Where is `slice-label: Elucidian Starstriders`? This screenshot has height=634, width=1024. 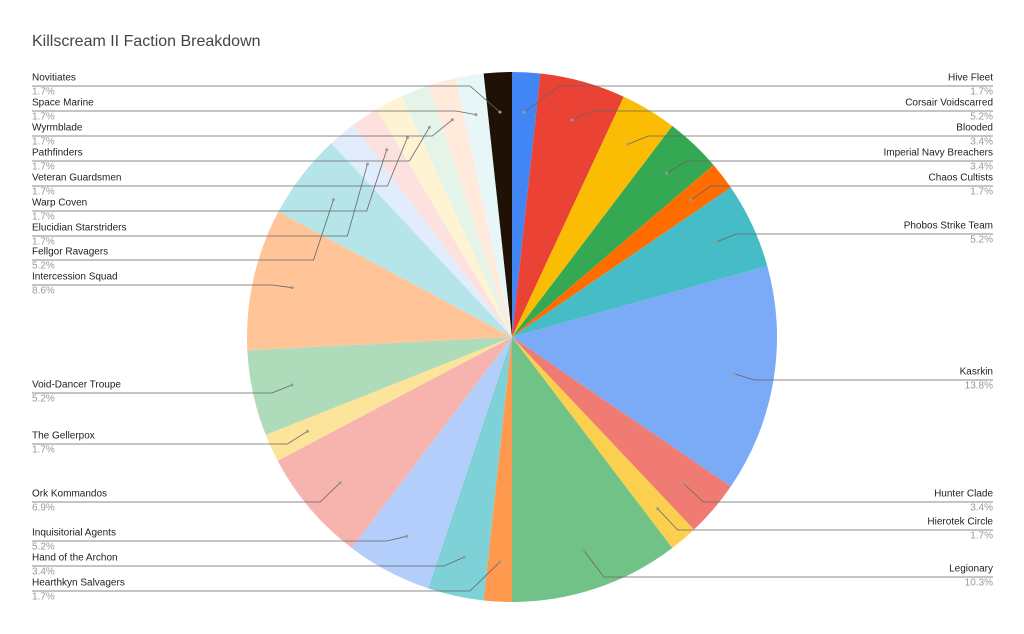
slice-label: Elucidian Starstriders is located at coordinates (79, 228).